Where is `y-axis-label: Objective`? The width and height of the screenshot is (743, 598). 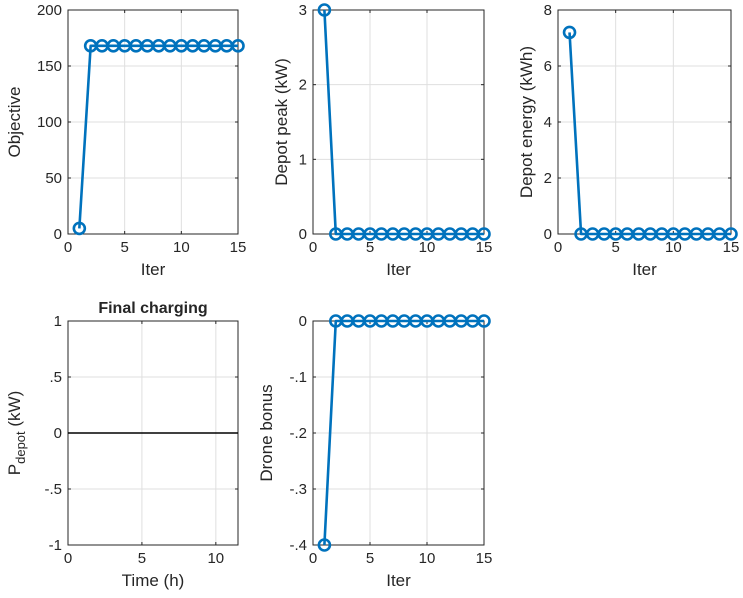 y-axis-label: Objective is located at coordinates (14, 122).